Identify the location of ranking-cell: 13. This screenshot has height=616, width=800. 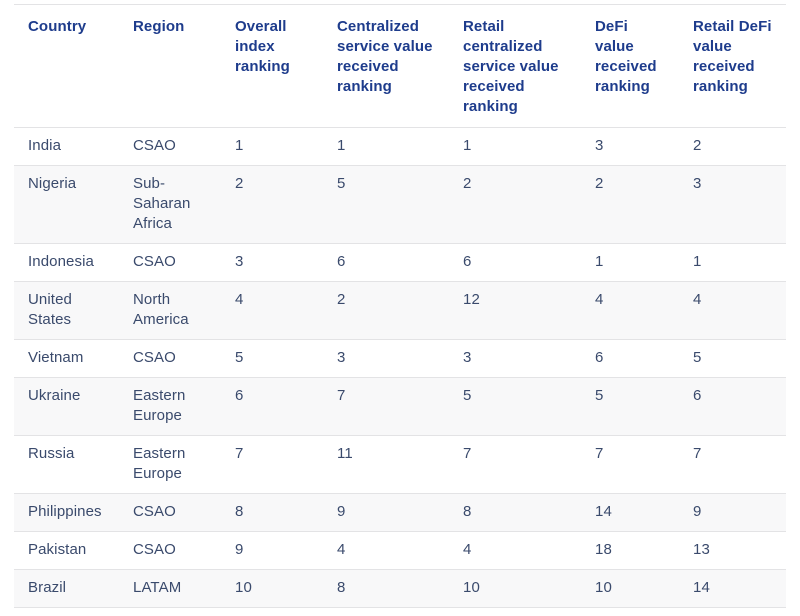
(701, 549).